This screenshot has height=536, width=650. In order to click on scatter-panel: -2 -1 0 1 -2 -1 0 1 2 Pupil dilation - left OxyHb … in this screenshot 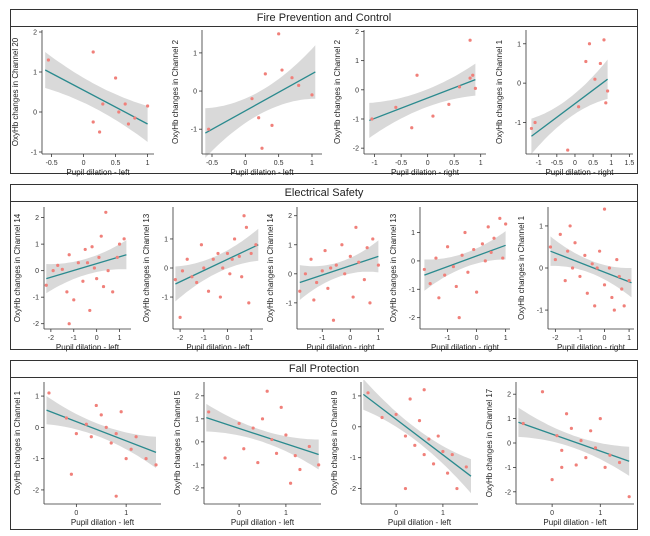, I will do `click(72, 279)`.